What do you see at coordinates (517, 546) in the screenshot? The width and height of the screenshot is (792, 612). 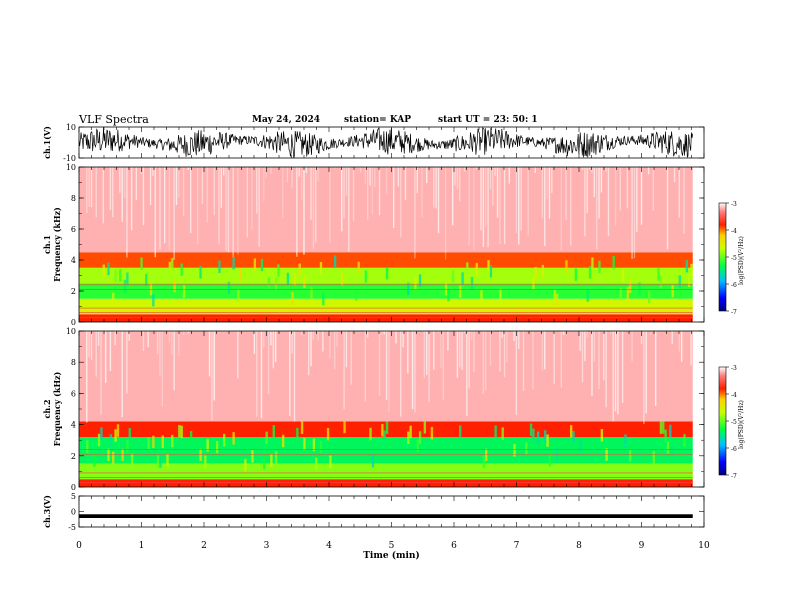 I see `x-tick-label: 7` at bounding box center [517, 546].